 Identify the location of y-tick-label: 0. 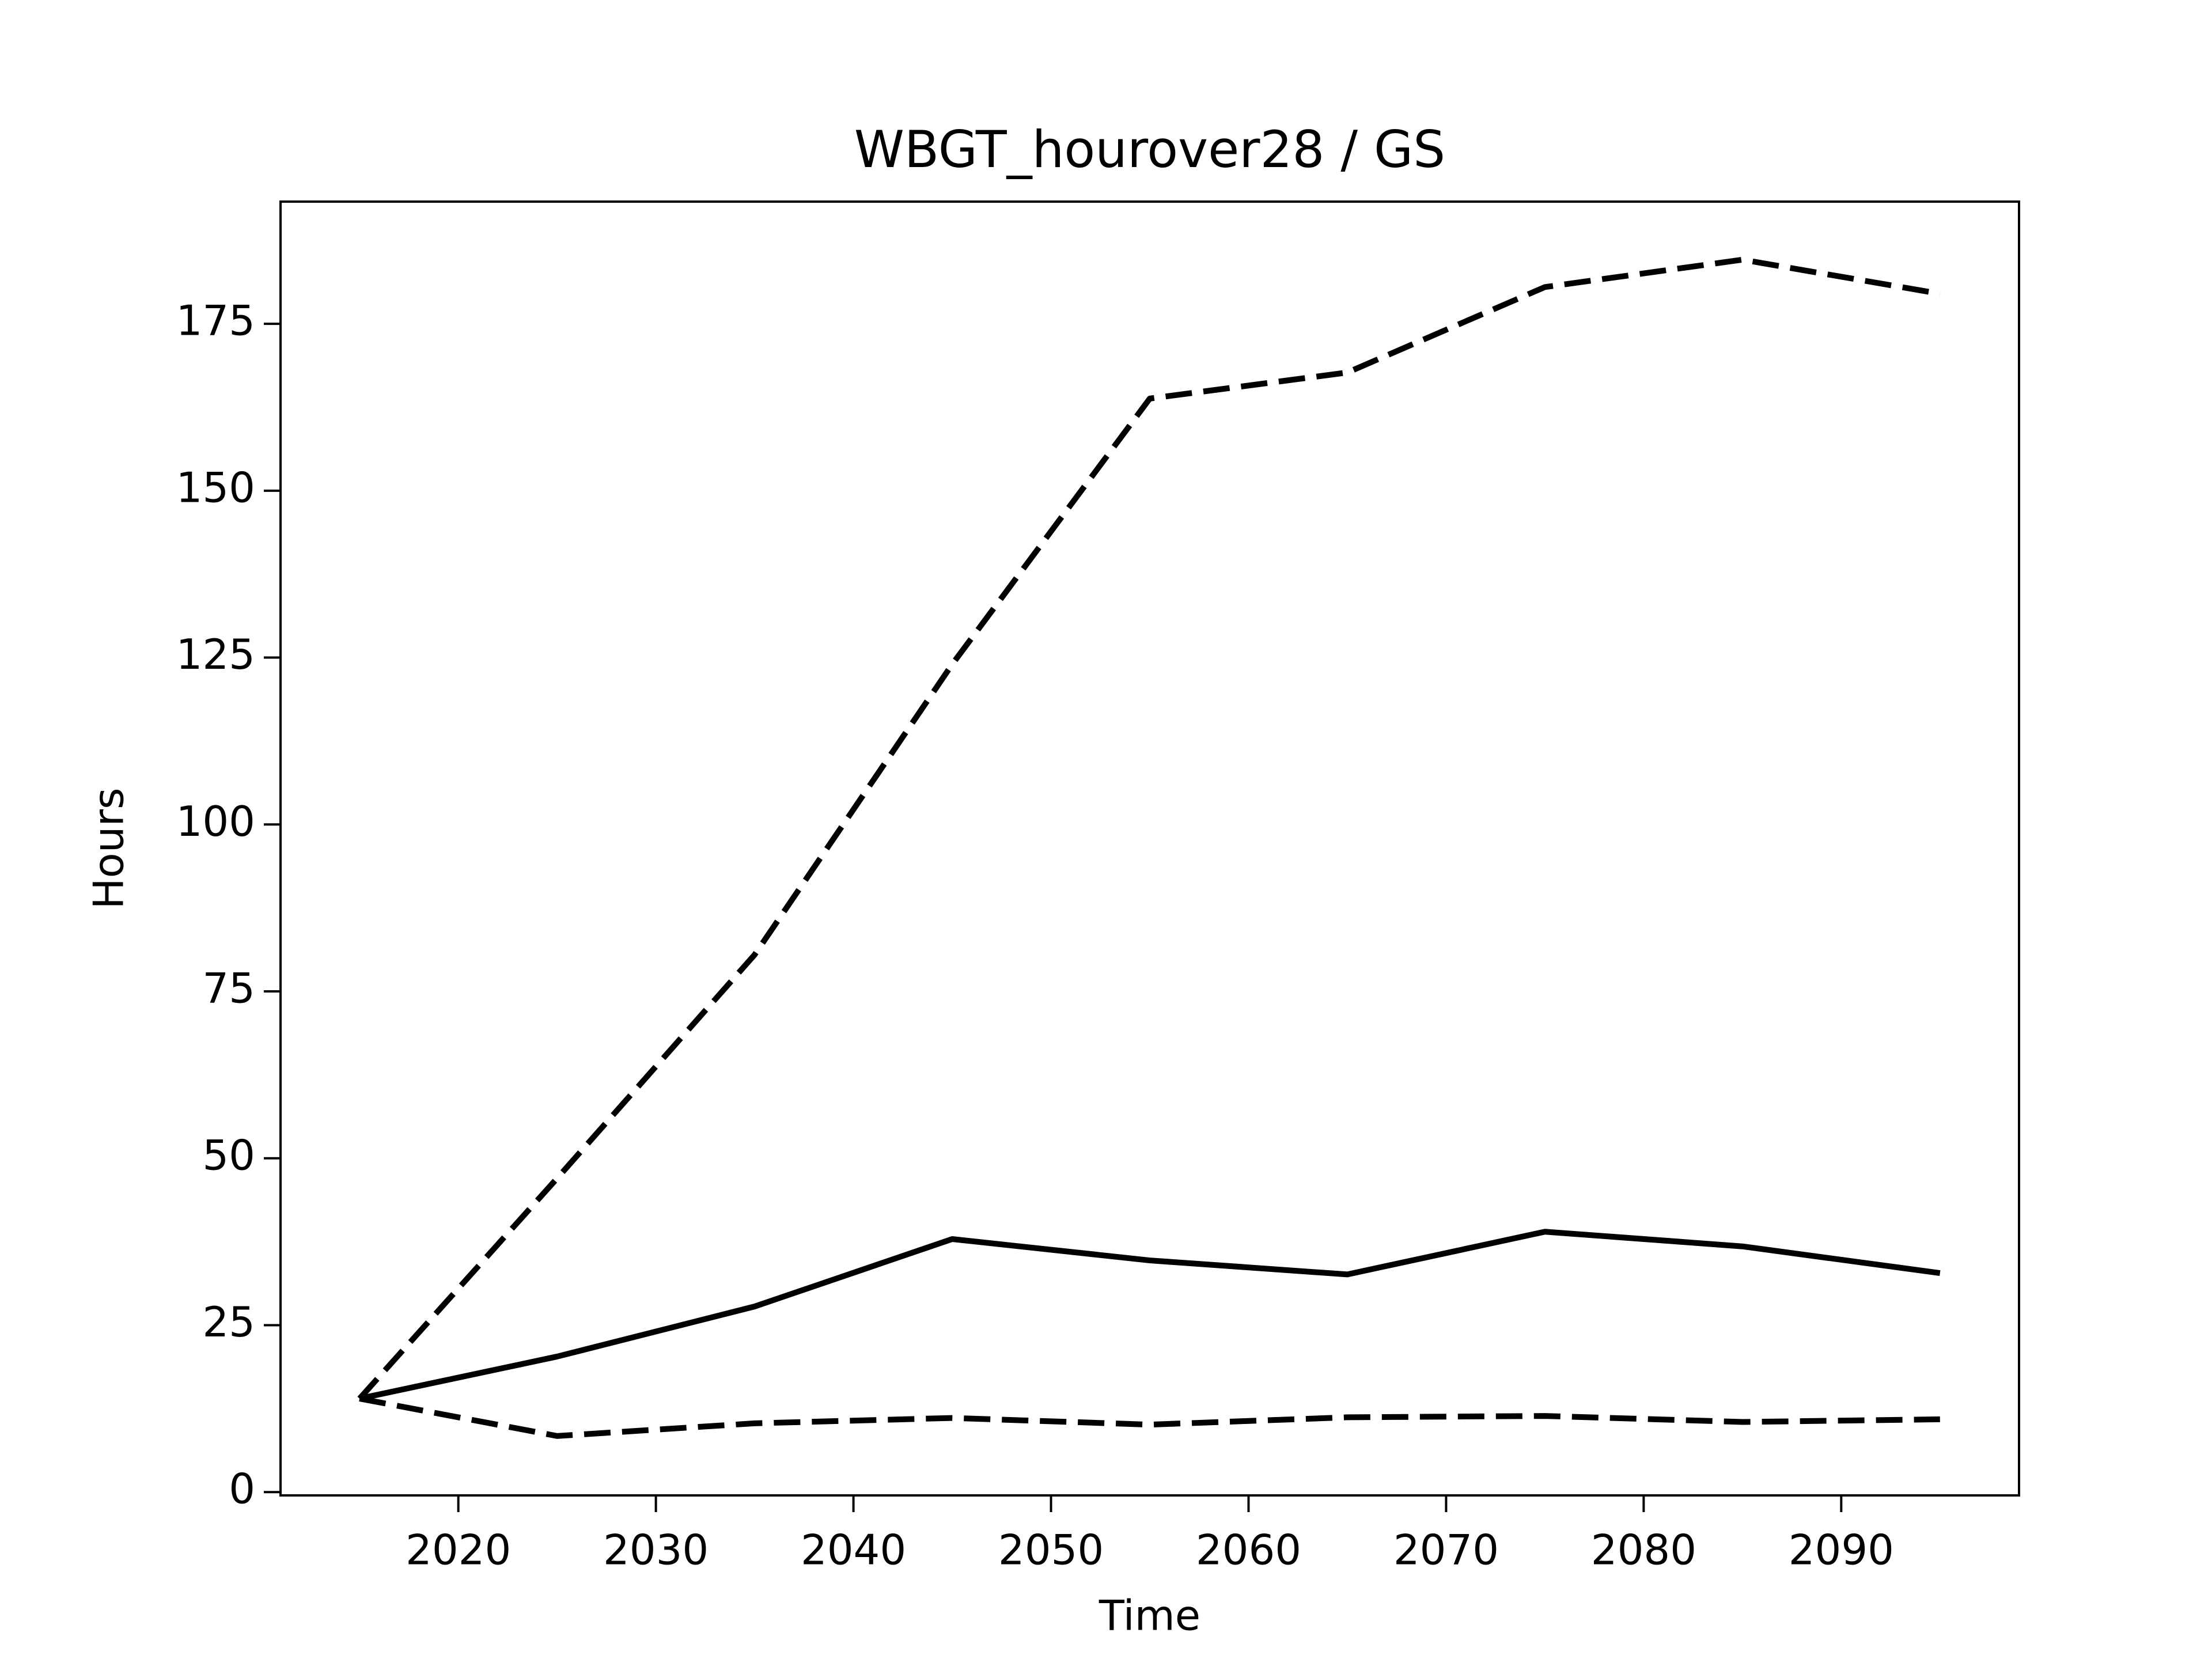
(242, 1489).